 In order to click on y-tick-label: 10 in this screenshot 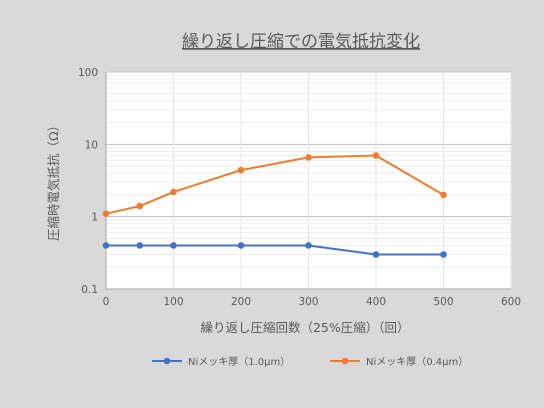, I will do `click(91, 145)`.